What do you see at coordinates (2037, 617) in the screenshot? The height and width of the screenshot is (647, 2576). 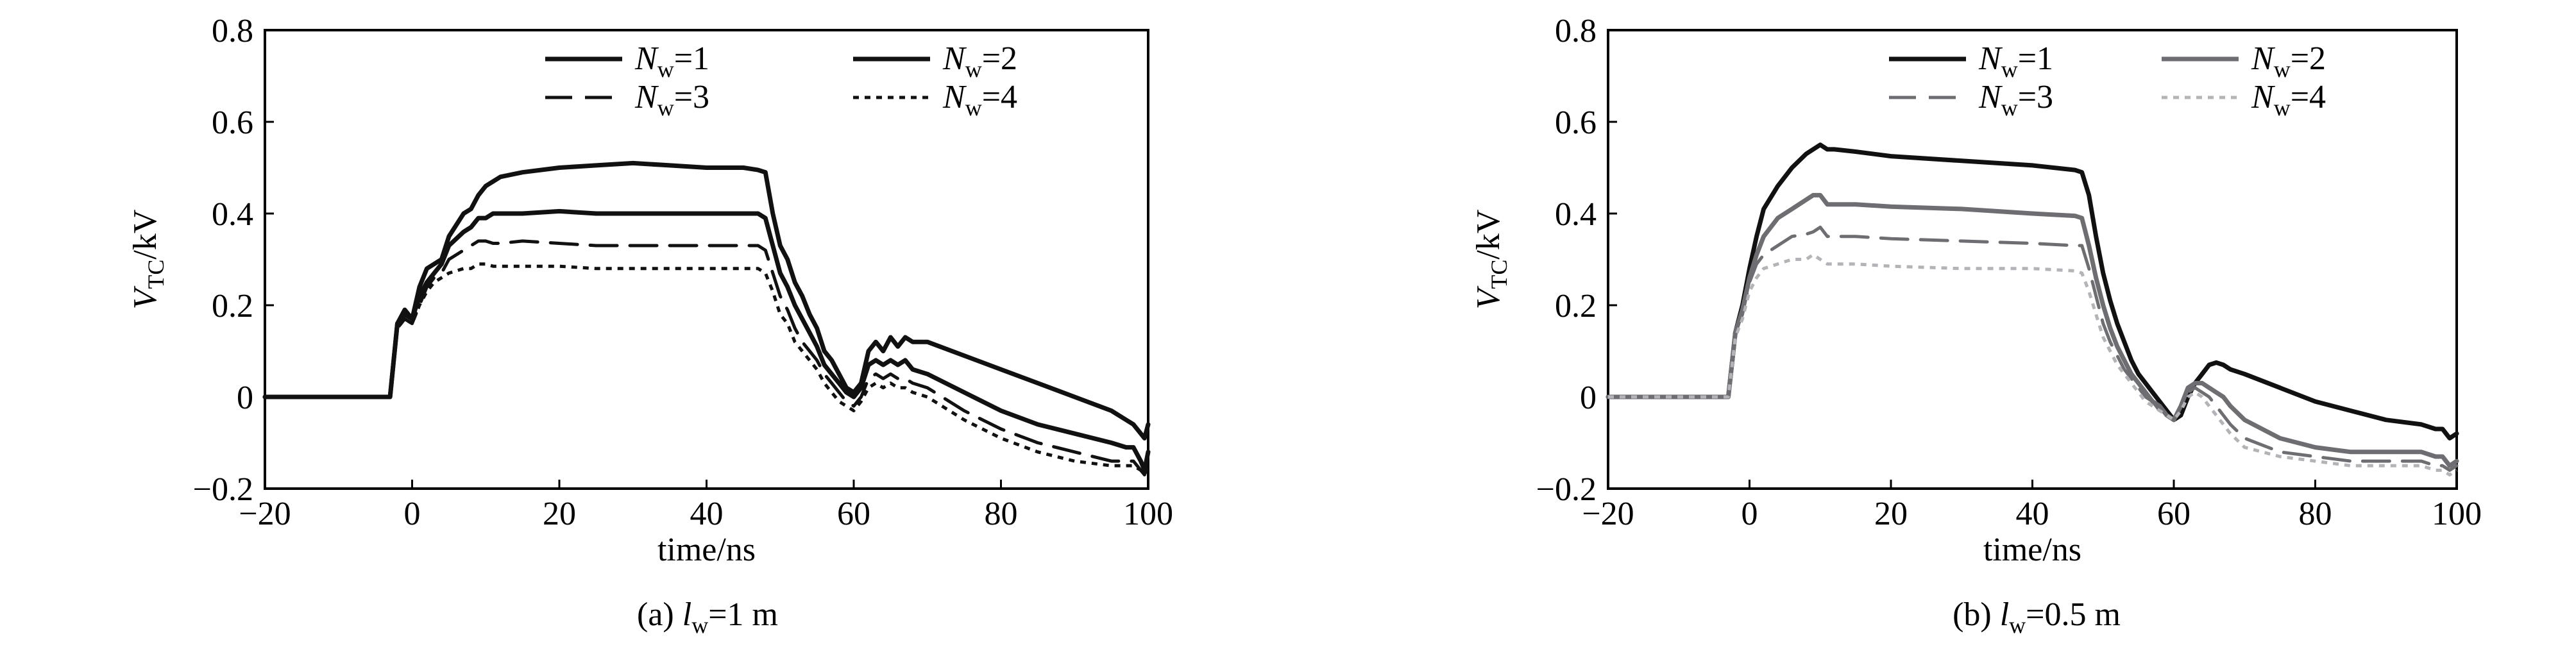 I see `panel-caption: (b) lw=0.5 m` at bounding box center [2037, 617].